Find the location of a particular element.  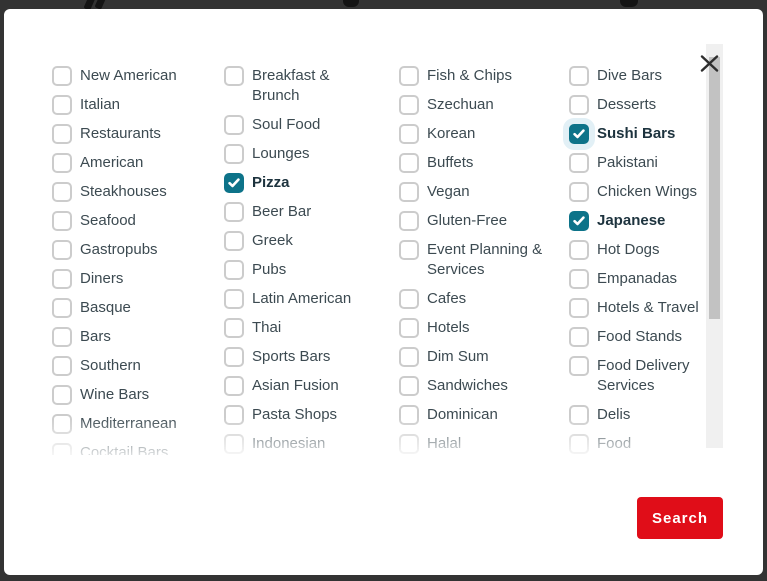

category-option: Italian is located at coordinates (138, 105).